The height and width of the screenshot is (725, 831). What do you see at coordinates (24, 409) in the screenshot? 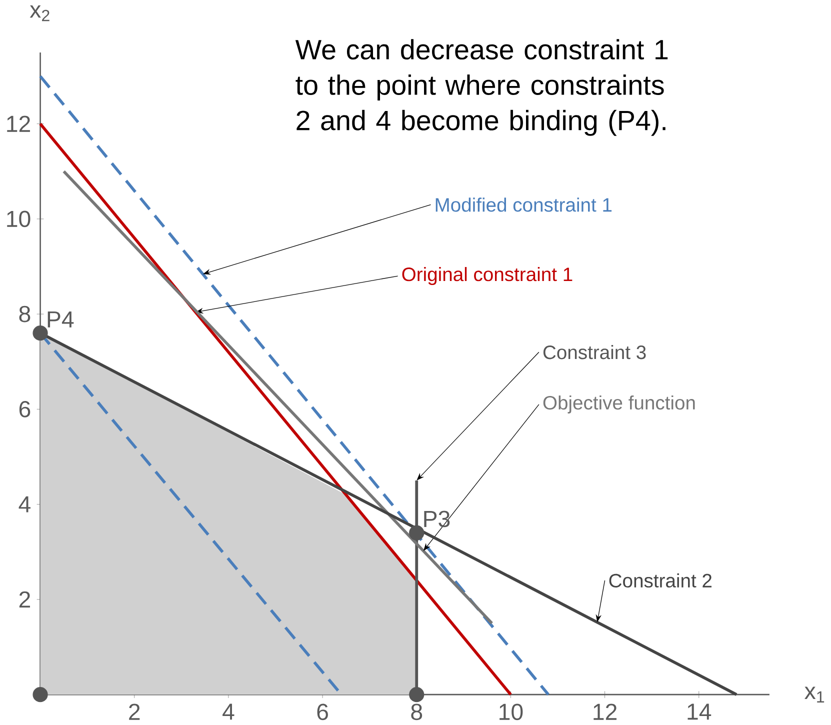
I see `y-tick-label: 6` at bounding box center [24, 409].